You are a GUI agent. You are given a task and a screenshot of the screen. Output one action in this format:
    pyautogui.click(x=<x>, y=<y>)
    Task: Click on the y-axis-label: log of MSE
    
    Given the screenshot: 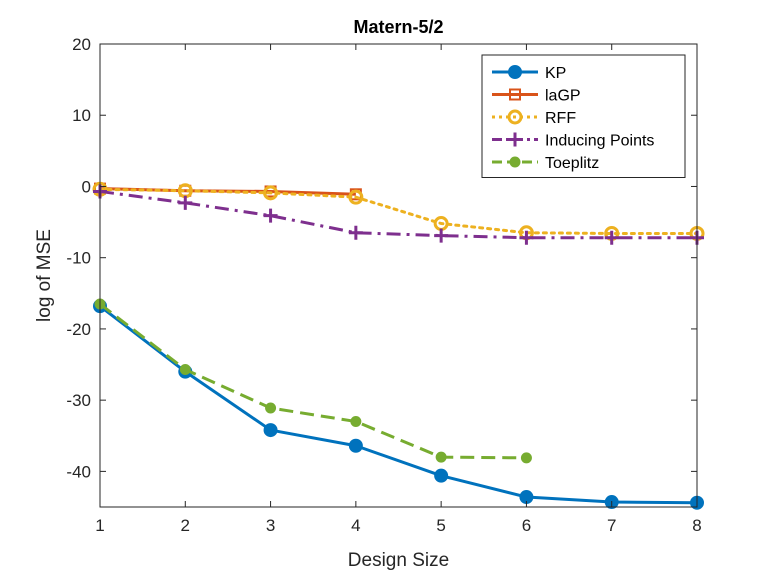 What is the action you would take?
    pyautogui.click(x=44, y=275)
    